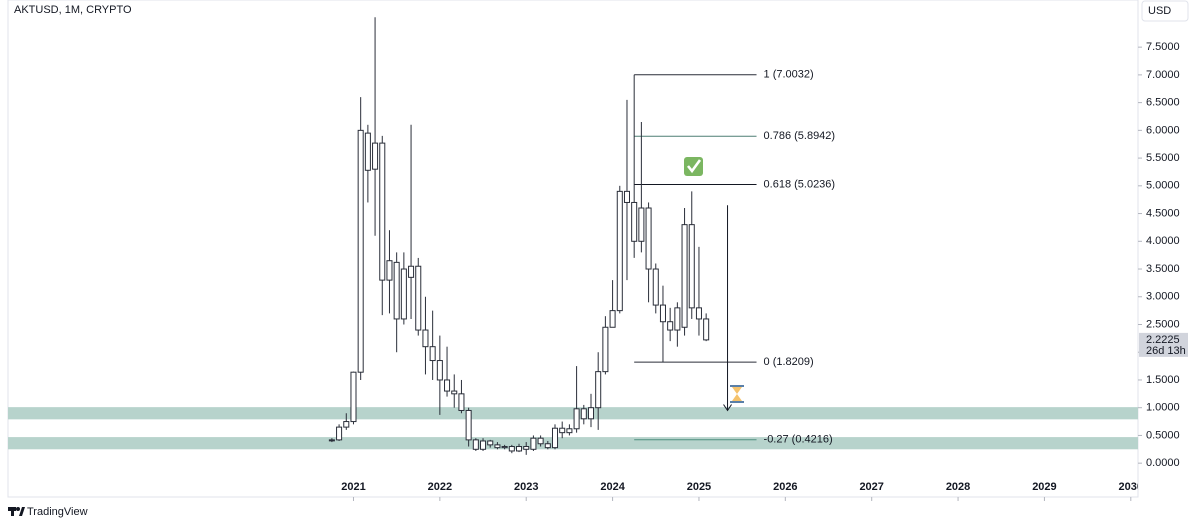 Image resolution: width=1200 pixels, height=525 pixels. I want to click on y-tick-label: 5.0000, so click(1163, 186).